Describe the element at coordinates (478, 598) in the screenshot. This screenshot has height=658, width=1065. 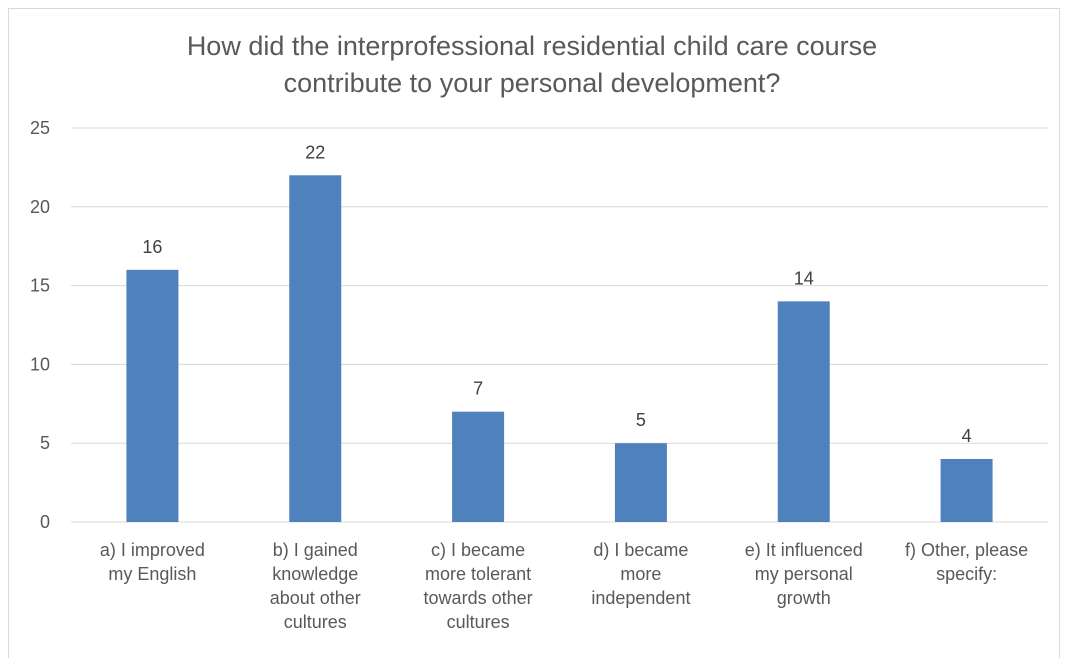
I see `category-label: towards other` at that location.